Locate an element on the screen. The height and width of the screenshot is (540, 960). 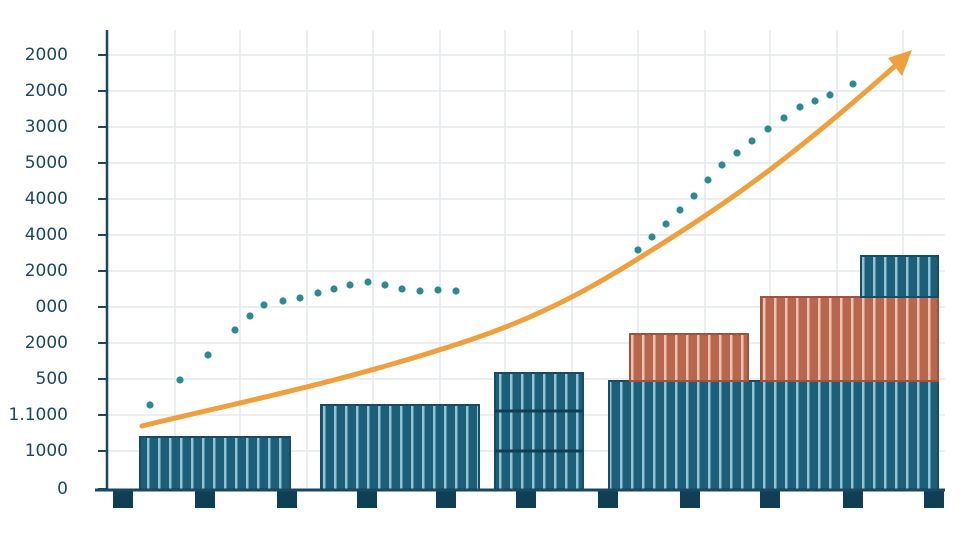
axis-label: 500 is located at coordinates (52, 379).